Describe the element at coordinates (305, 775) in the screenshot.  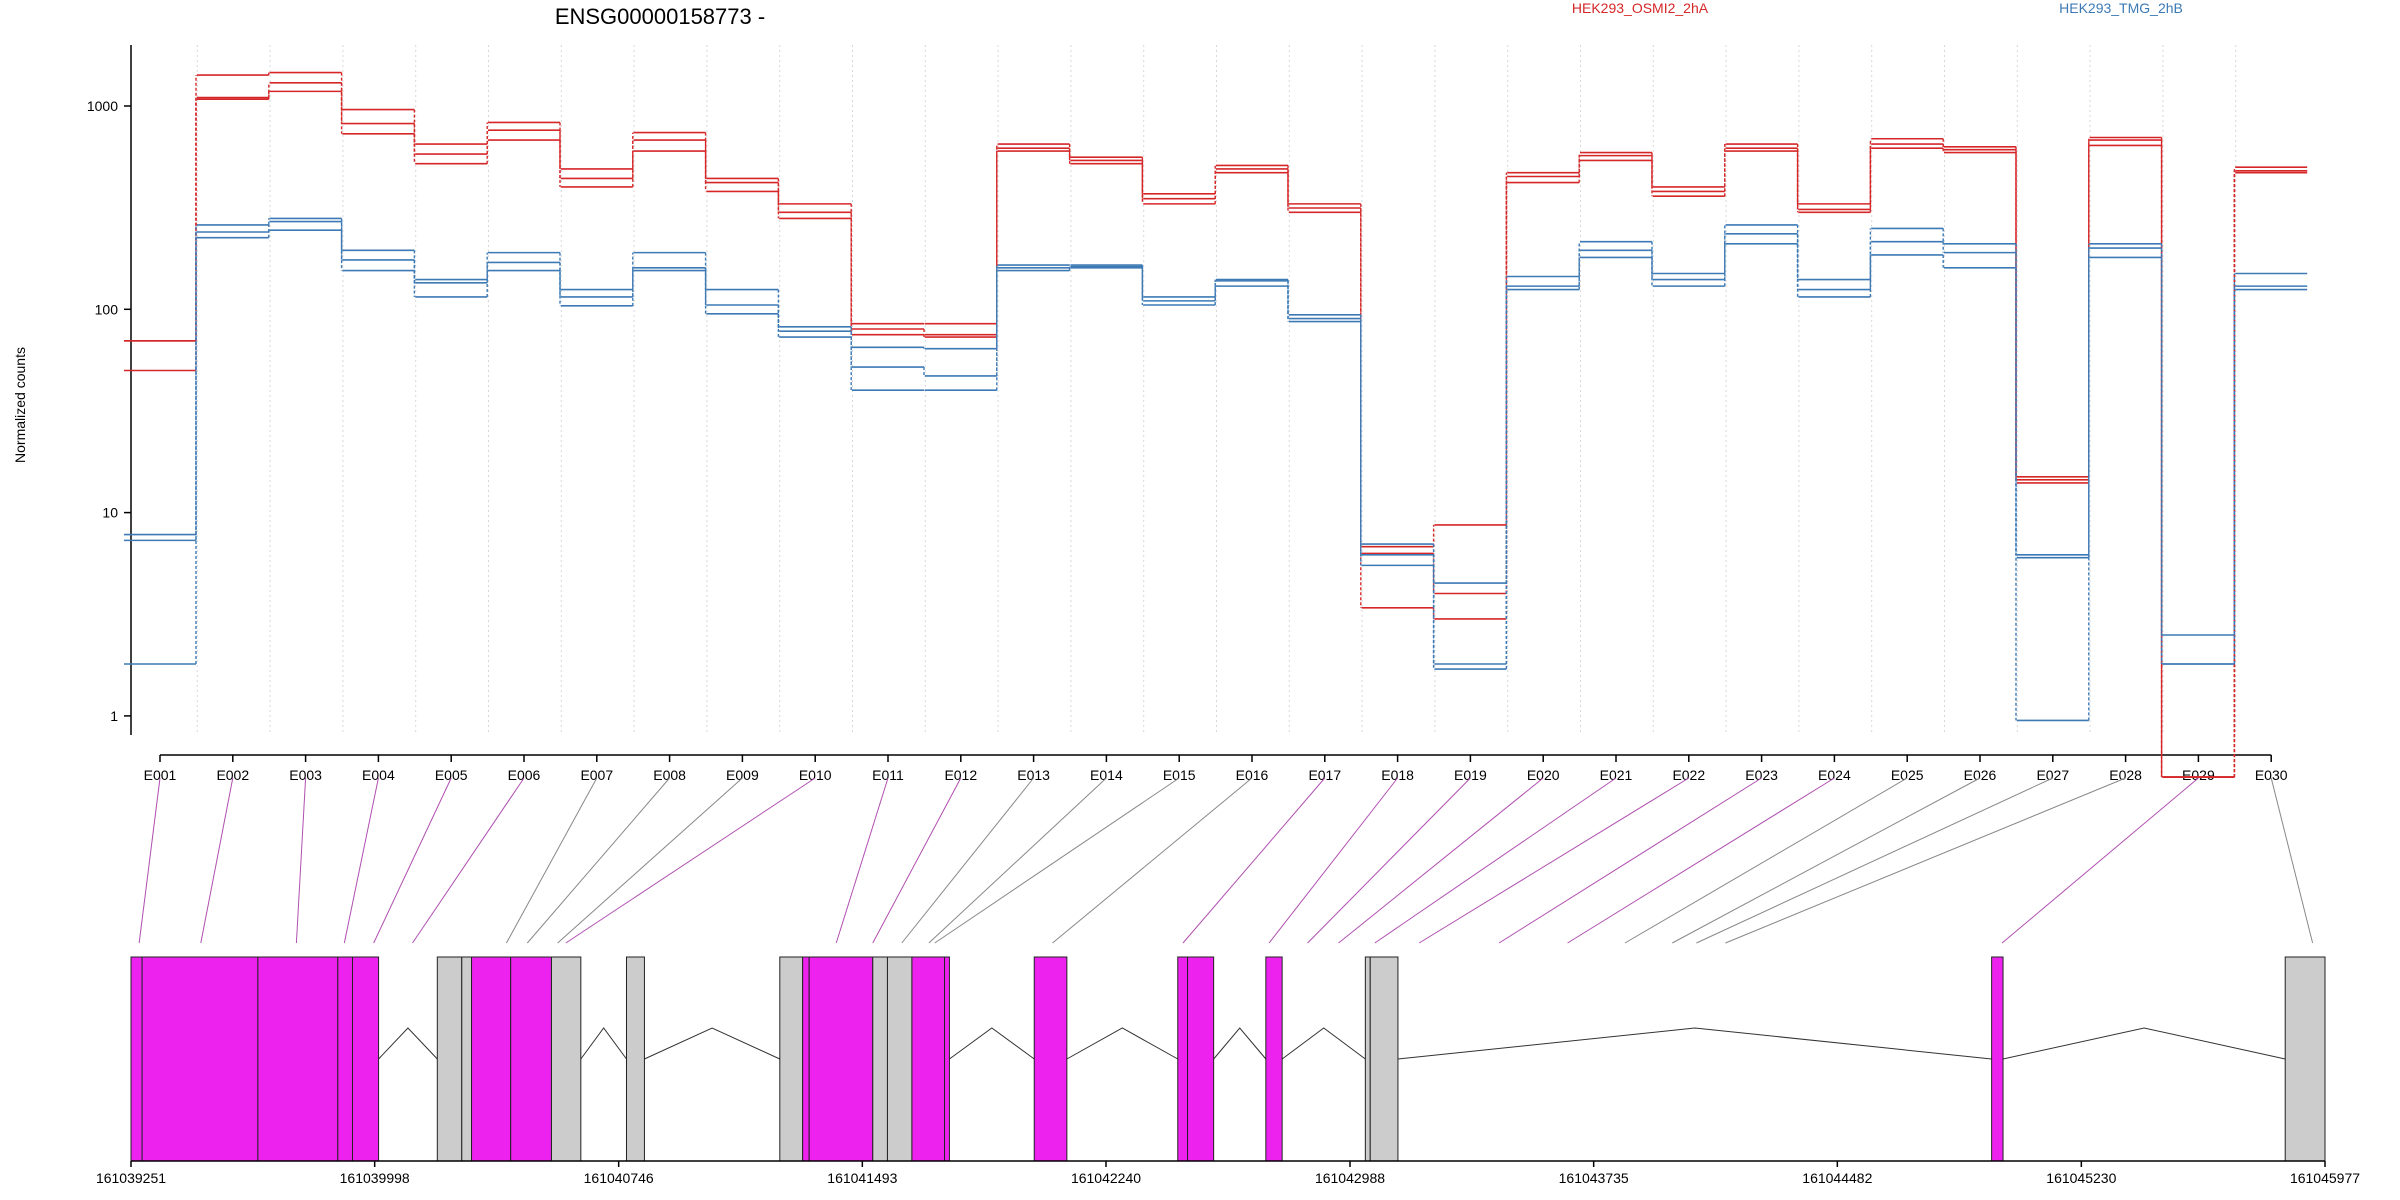
I see `x-tick-label-e003: E003` at that location.